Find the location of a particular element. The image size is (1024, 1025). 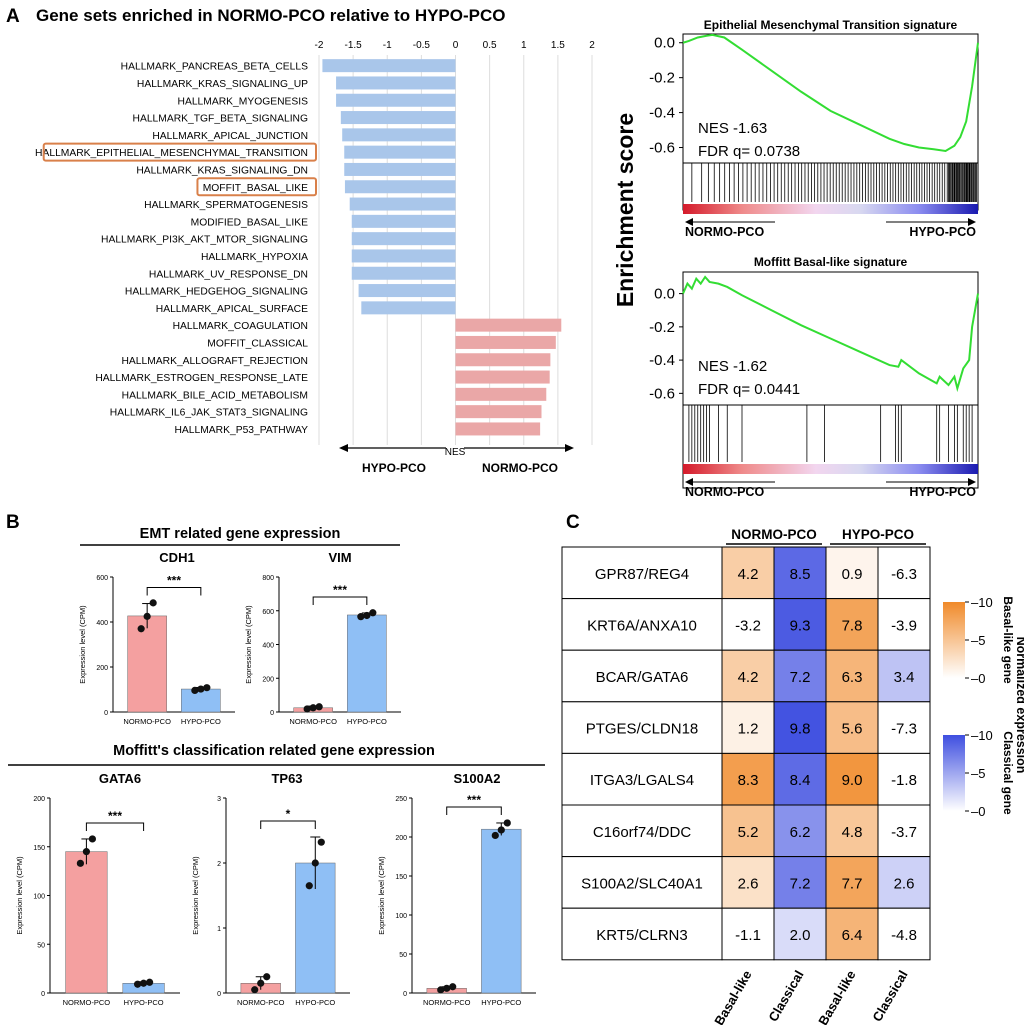

gsea-y-tick: -0.6 is located at coordinates (662, 148).